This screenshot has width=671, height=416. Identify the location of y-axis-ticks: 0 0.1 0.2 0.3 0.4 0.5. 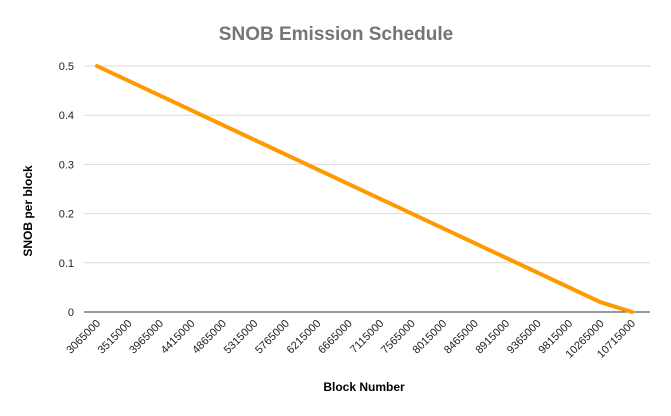
(66, 190).